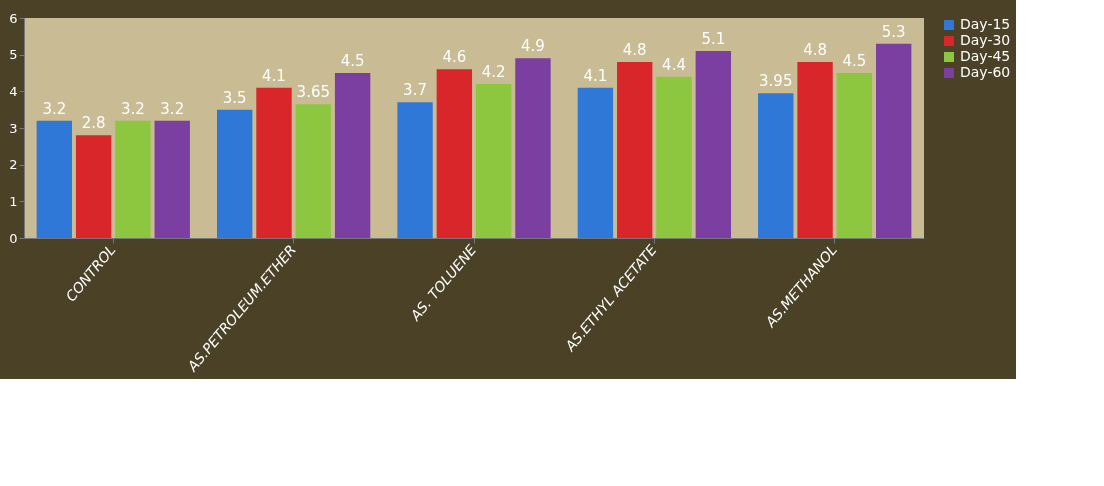 Image resolution: width=1104 pixels, height=486 pixels. I want to click on data-label: 4.9, so click(533, 46).